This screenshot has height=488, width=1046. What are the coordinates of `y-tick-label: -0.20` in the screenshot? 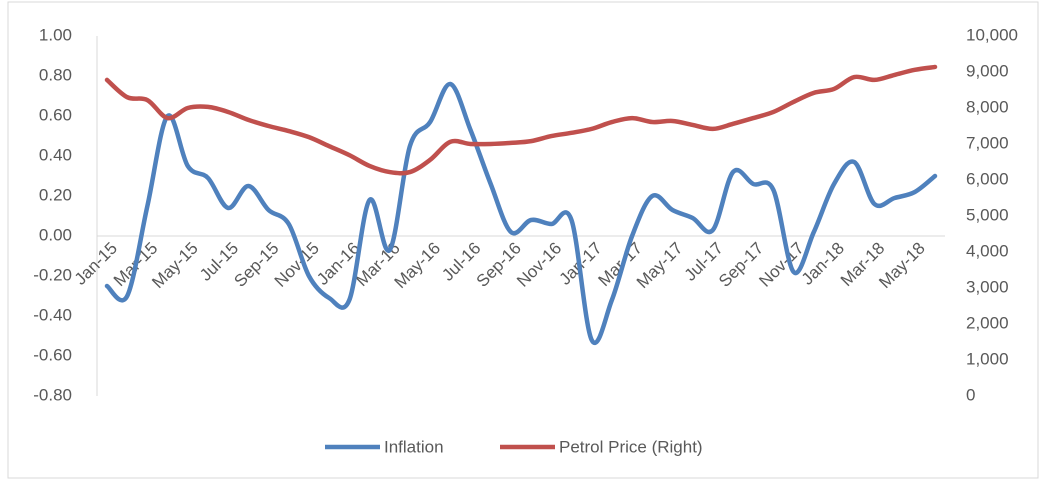 It's located at (52, 274).